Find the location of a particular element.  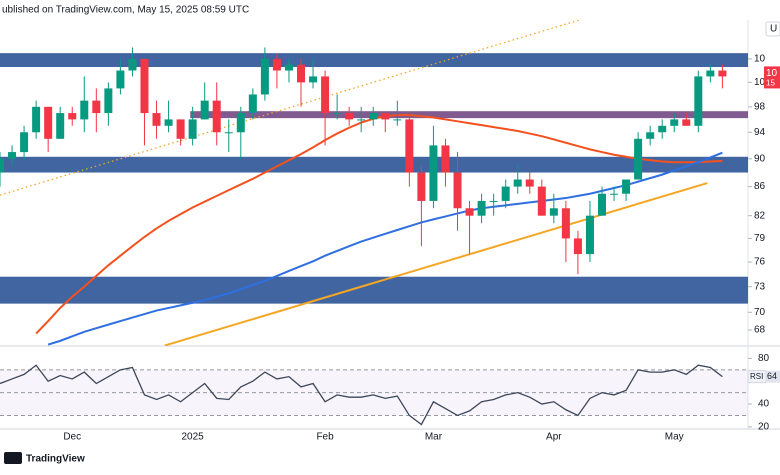

rsi-tick-label: 80 is located at coordinates (764, 358).